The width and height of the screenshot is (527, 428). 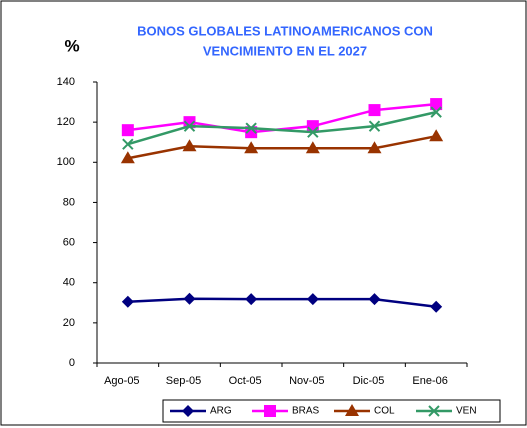 What do you see at coordinates (306, 381) in the screenshot?
I see `x-tick-label: Nov-05` at bounding box center [306, 381].